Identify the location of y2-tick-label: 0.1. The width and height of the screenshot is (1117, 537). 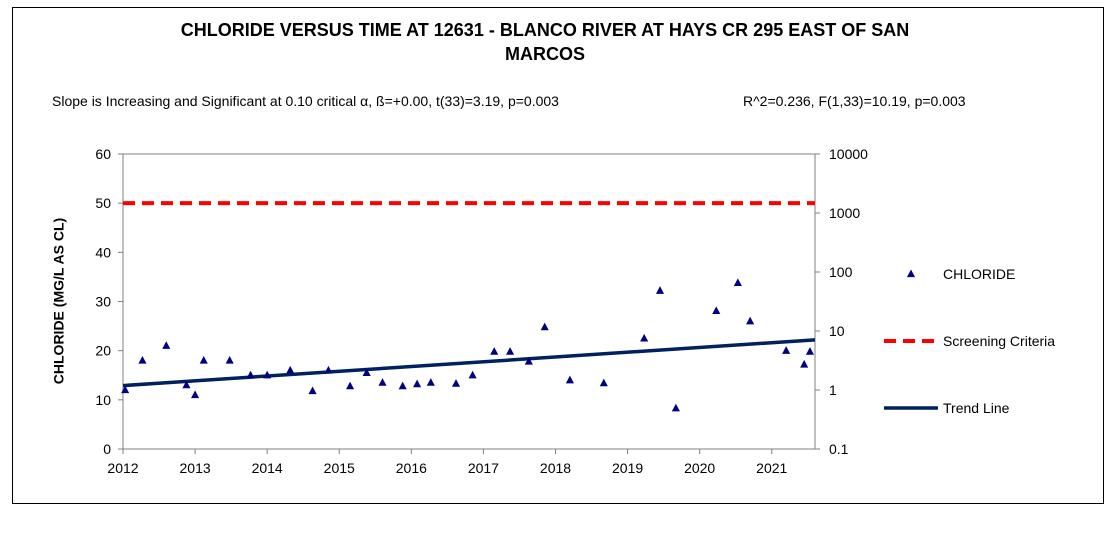
(839, 449).